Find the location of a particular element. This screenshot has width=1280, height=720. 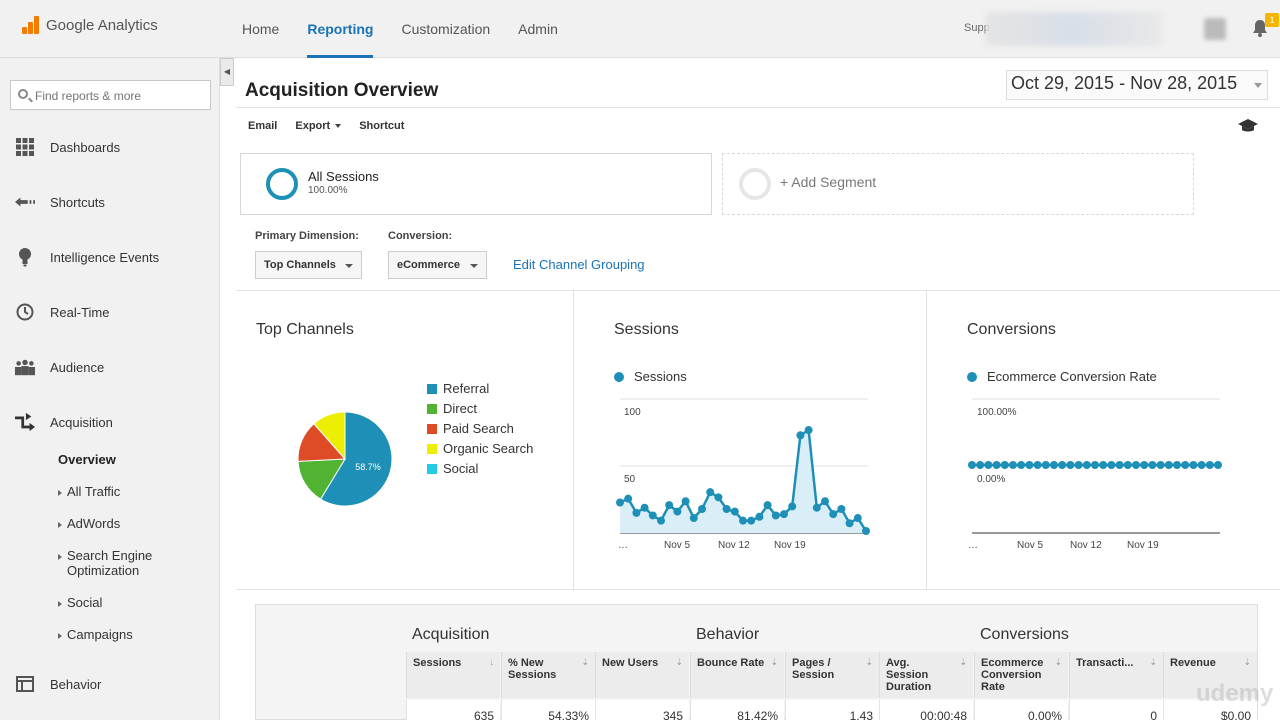

collapse-sidebar-button: ◀ is located at coordinates (227, 72).